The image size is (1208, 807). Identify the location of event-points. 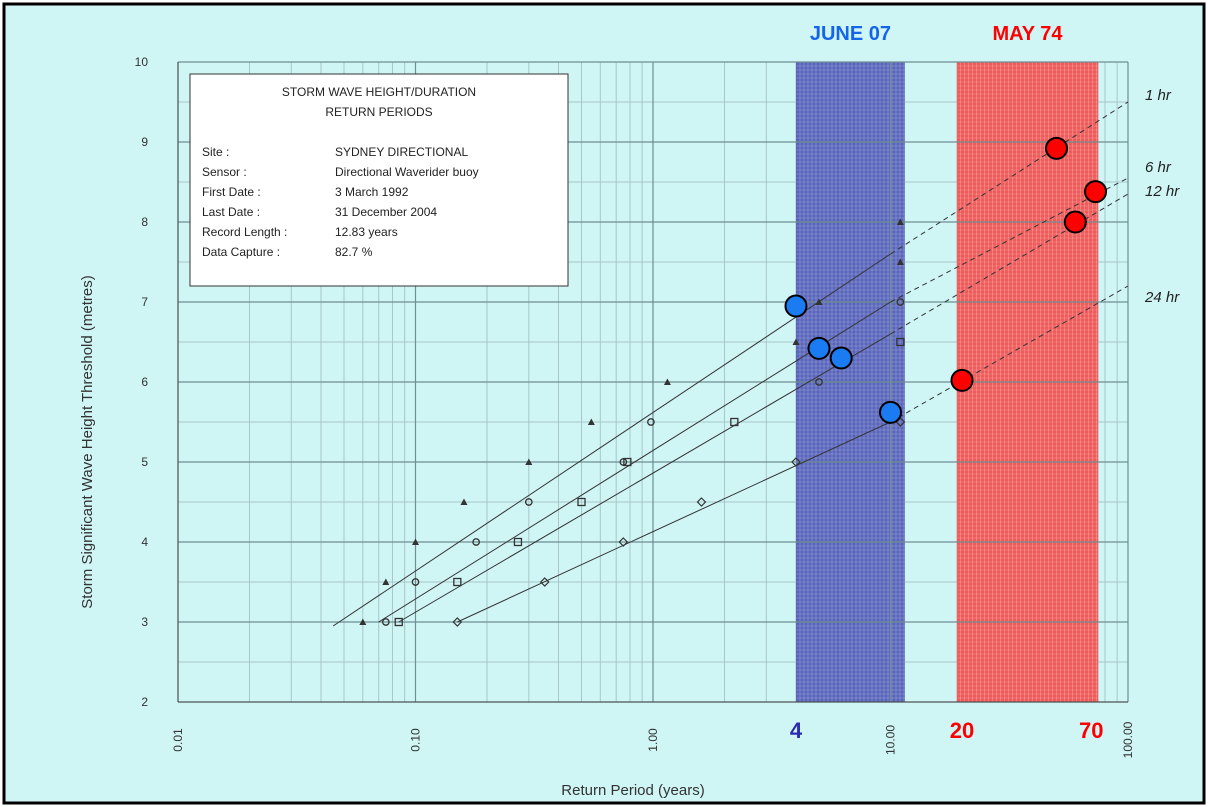
(946, 280).